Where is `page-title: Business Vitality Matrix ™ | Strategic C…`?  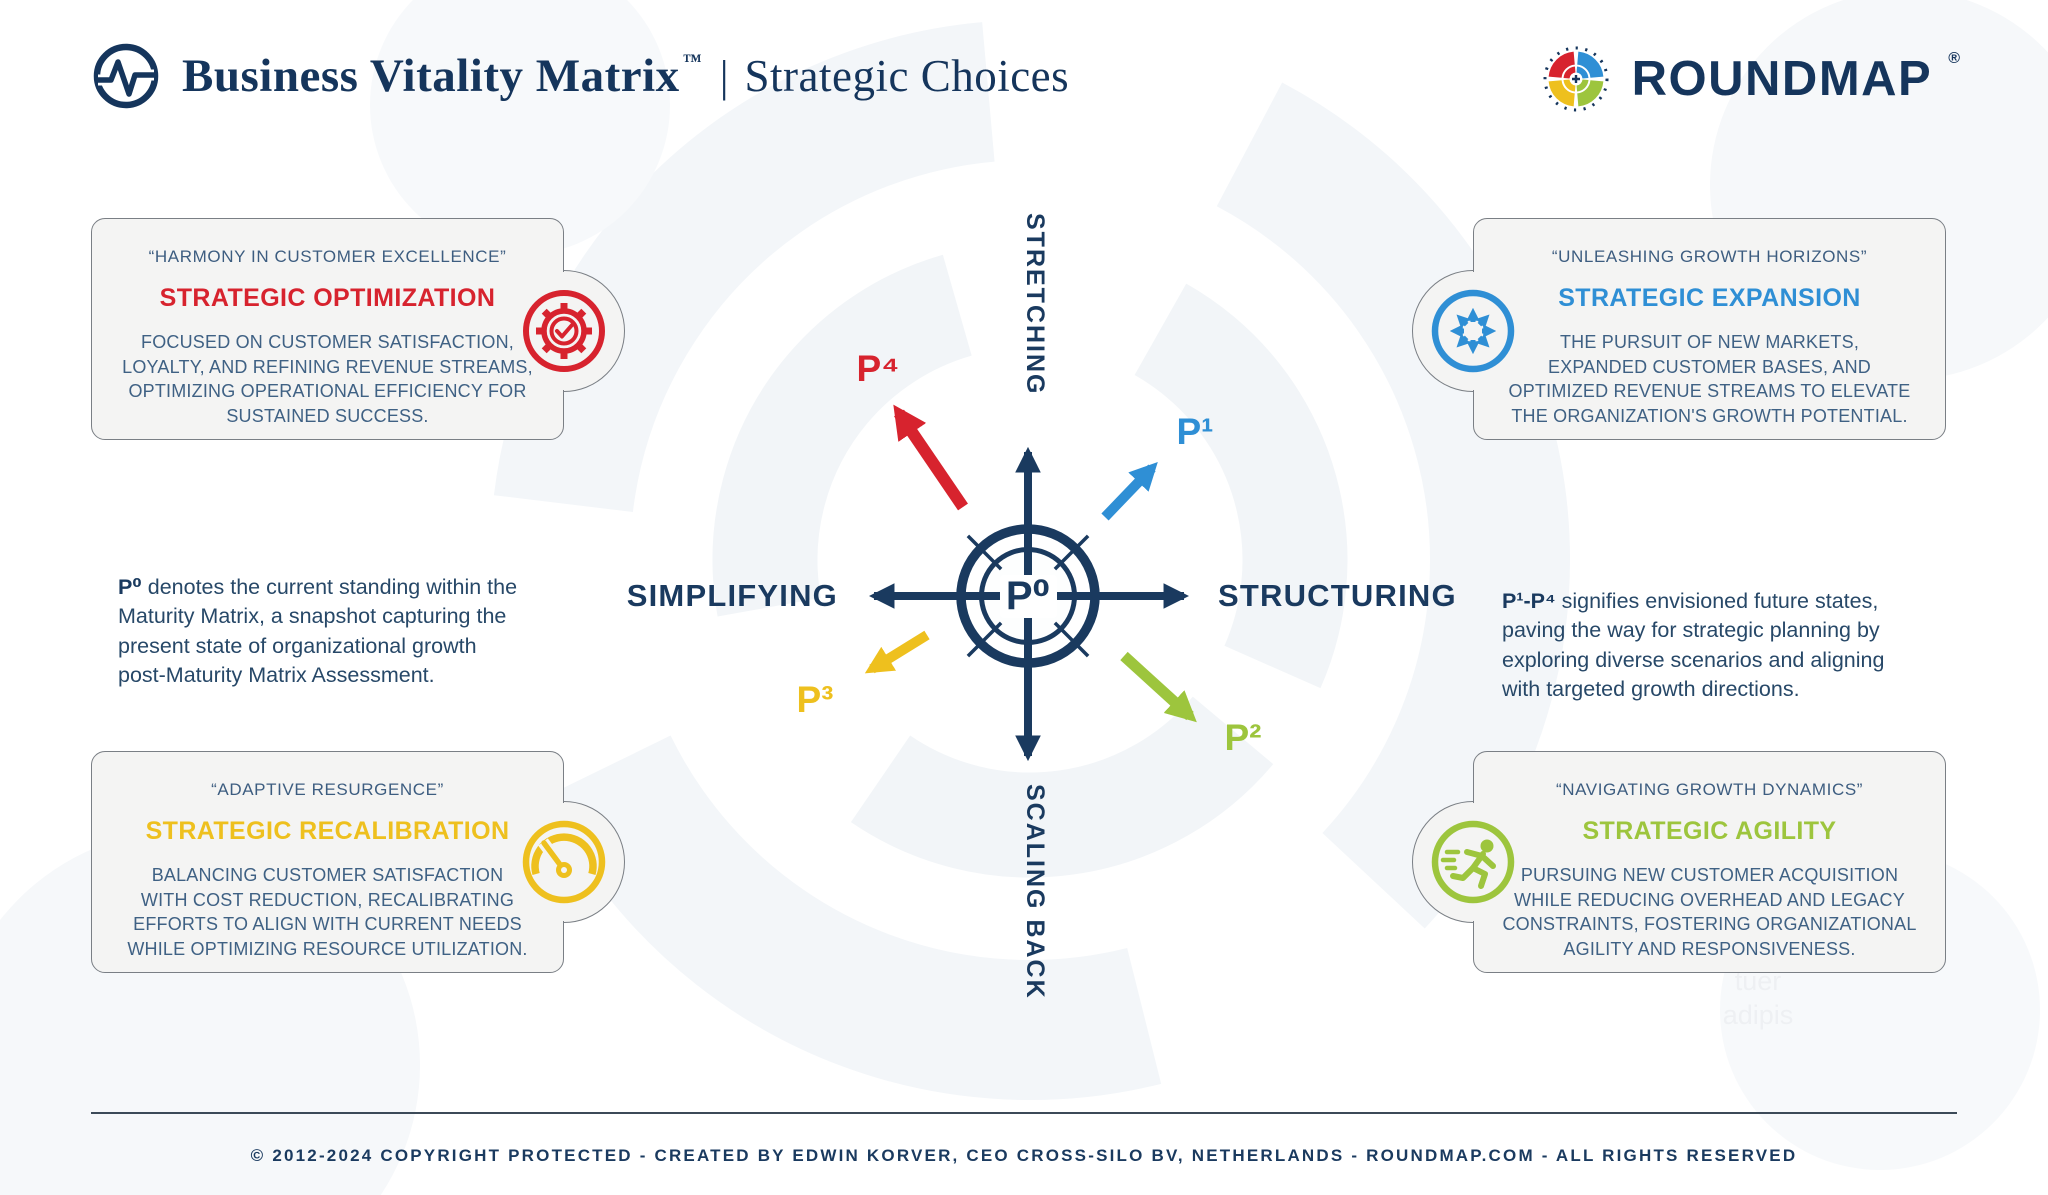 page-title: Business Vitality Matrix ™ | Strategic C… is located at coordinates (625, 76).